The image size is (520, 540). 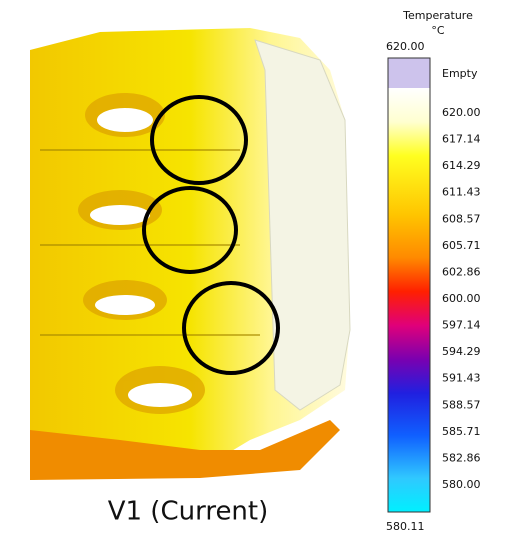 What do you see at coordinates (461, 378) in the screenshot?
I see `legend-label: 591.43` at bounding box center [461, 378].